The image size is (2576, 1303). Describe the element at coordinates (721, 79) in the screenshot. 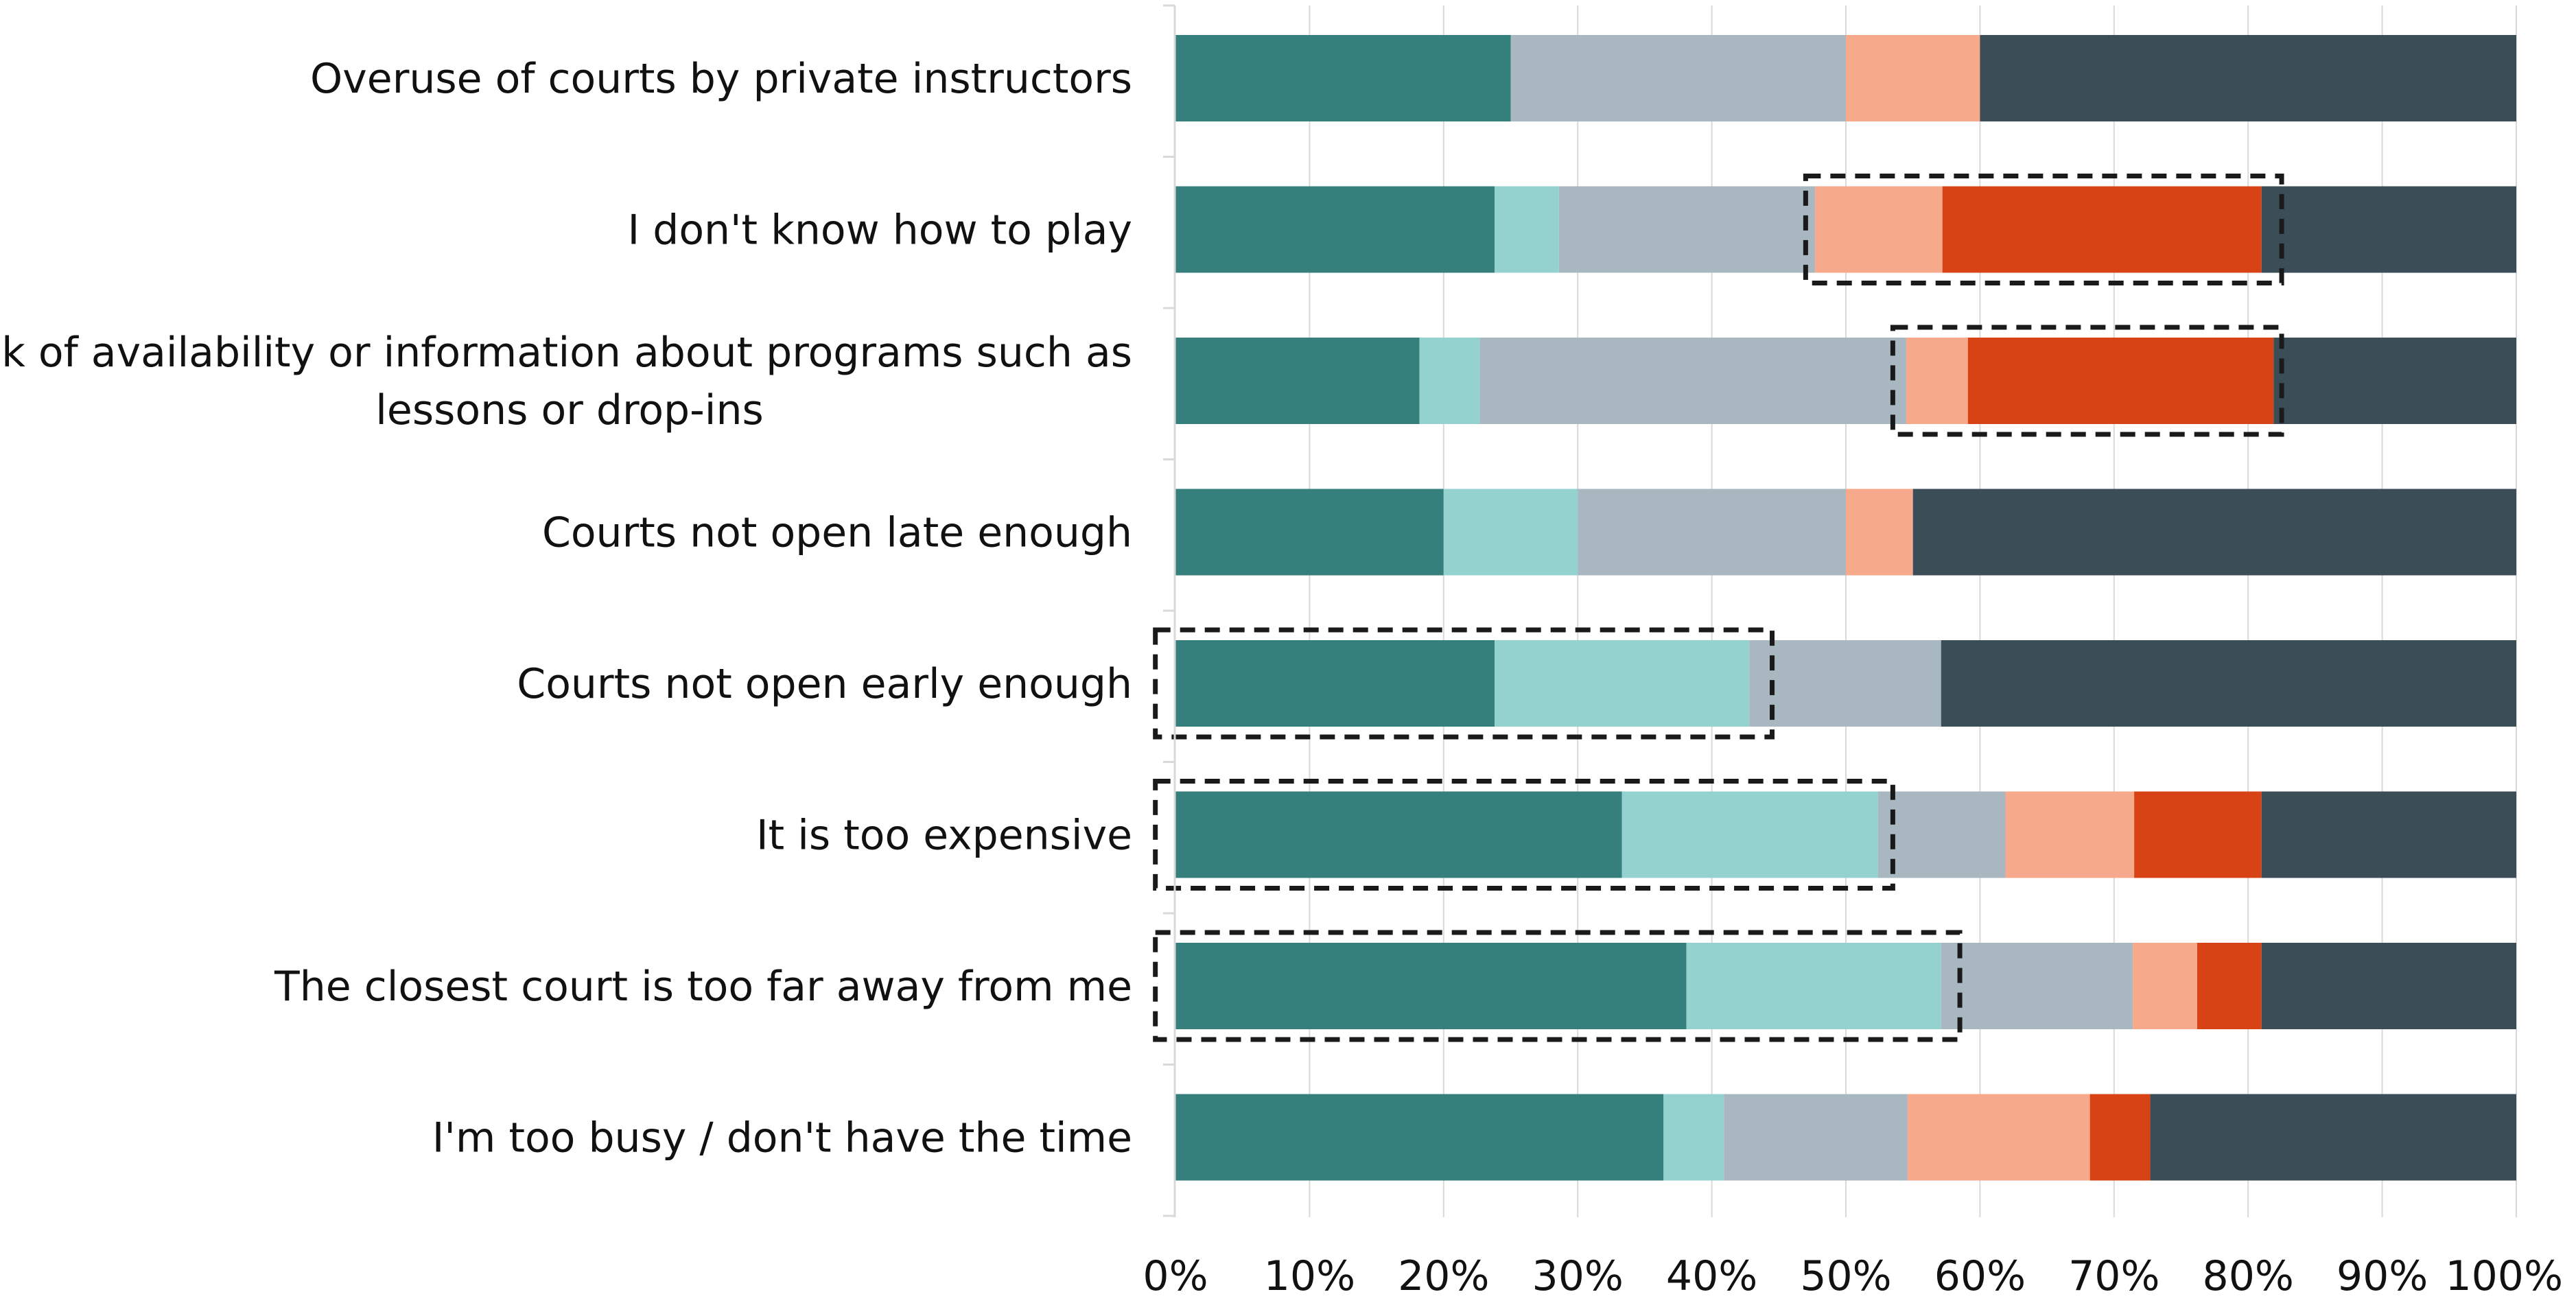

I see `category-label: Overuse of courts by private instructors` at that location.